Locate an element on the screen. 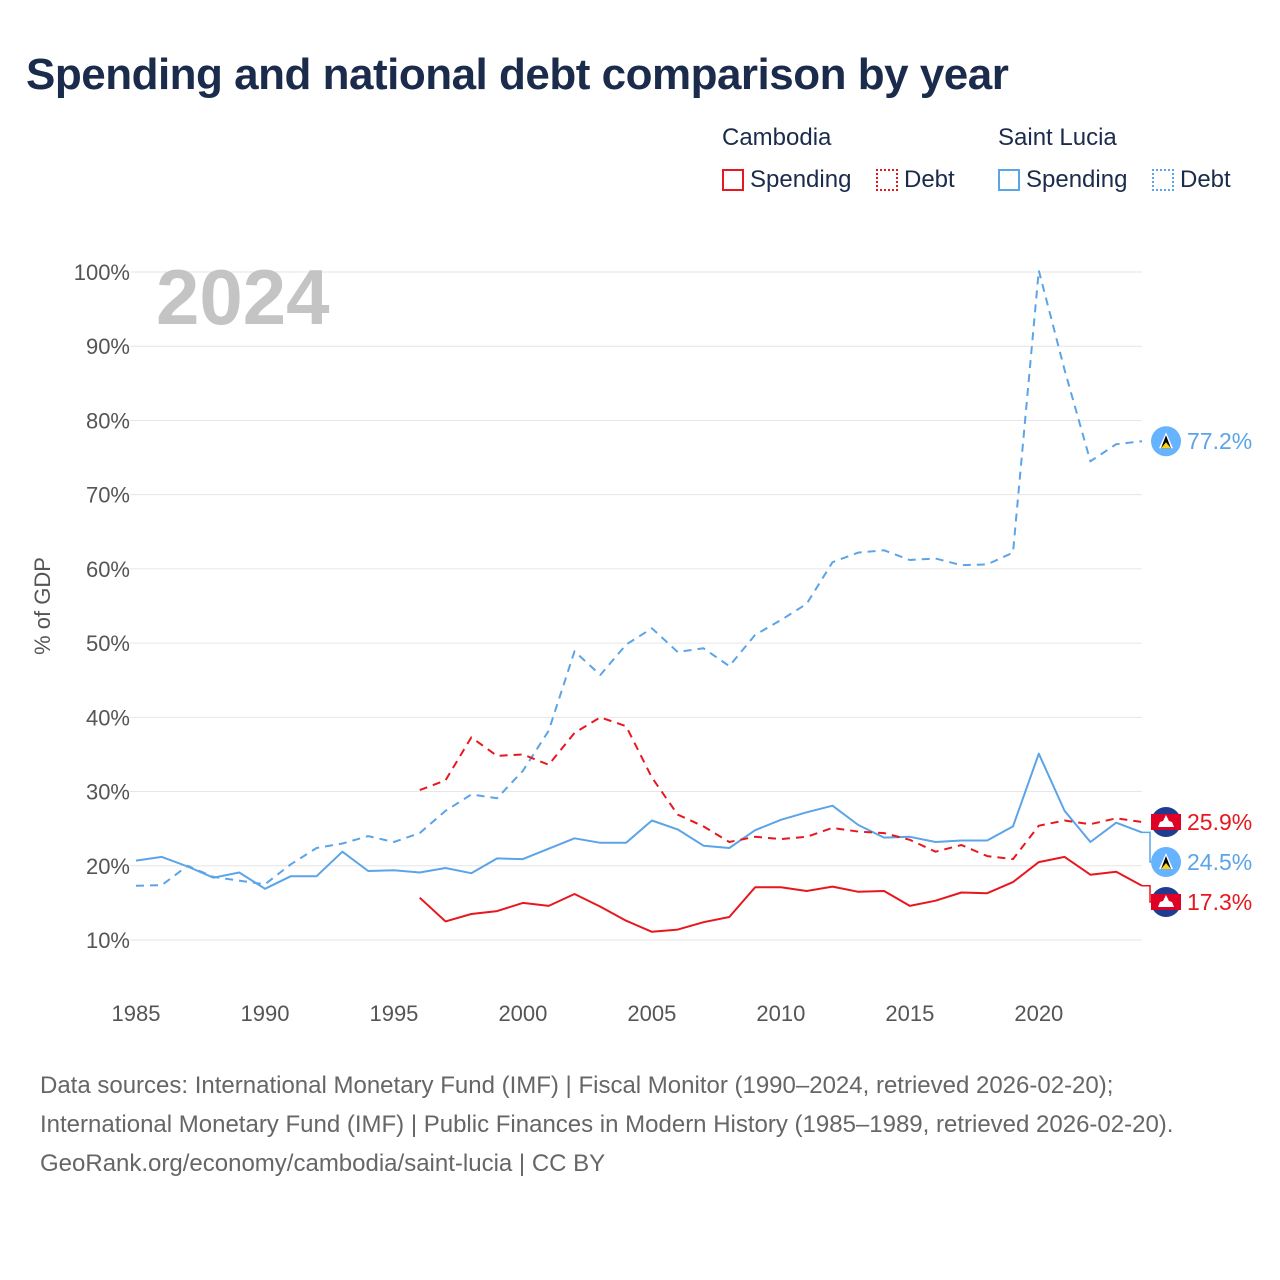 This screenshot has height=1280, width=1280. x-tick-label: 1990 is located at coordinates (264, 1013).